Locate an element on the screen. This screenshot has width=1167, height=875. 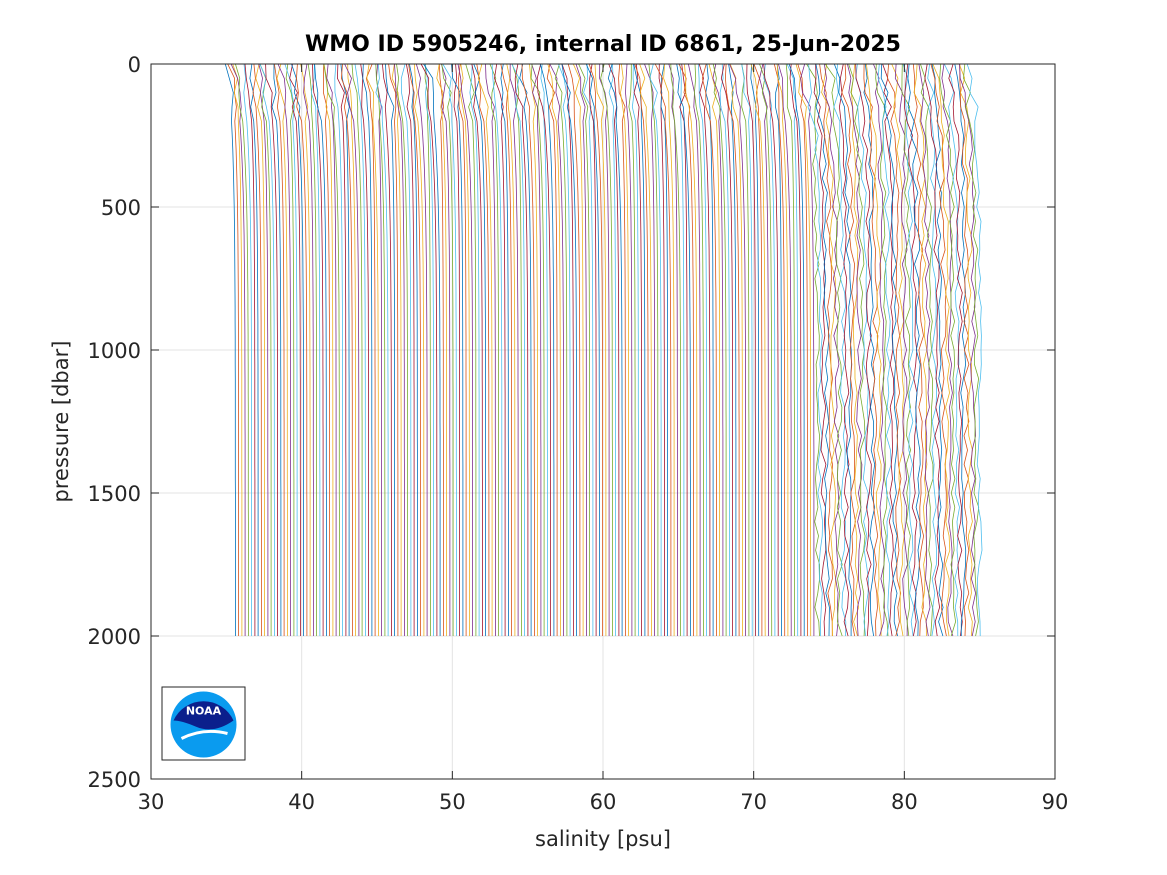
noaa-logo: NOAA is located at coordinates (203, 723).